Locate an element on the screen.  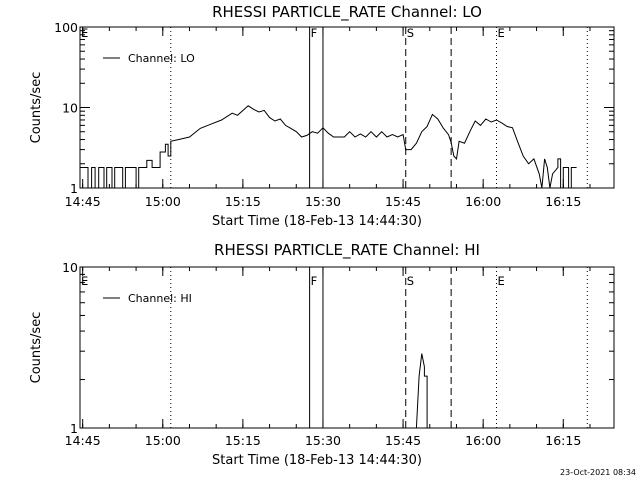
chart-title: RHESSI PARTICLE_RATE Channel: LO is located at coordinates (347, 12).